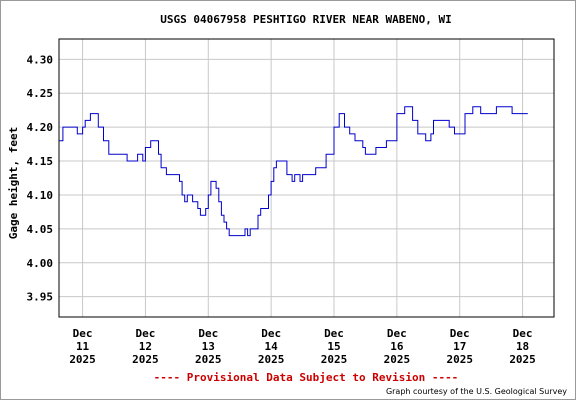  What do you see at coordinates (40, 263) in the screenshot?
I see `y-tick-label: 4.00` at bounding box center [40, 263].